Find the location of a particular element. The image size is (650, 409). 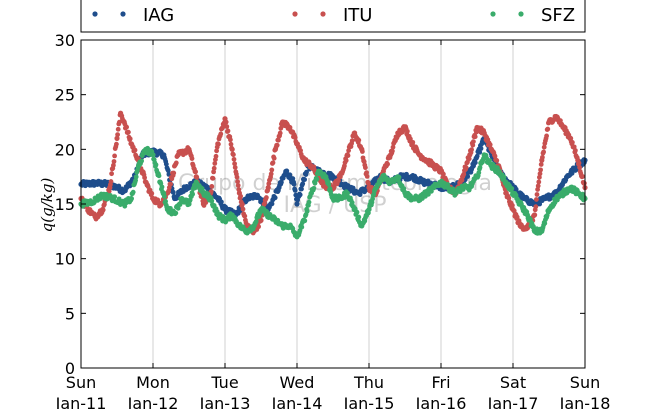

legend-label: SFZ is located at coordinates (558, 15).